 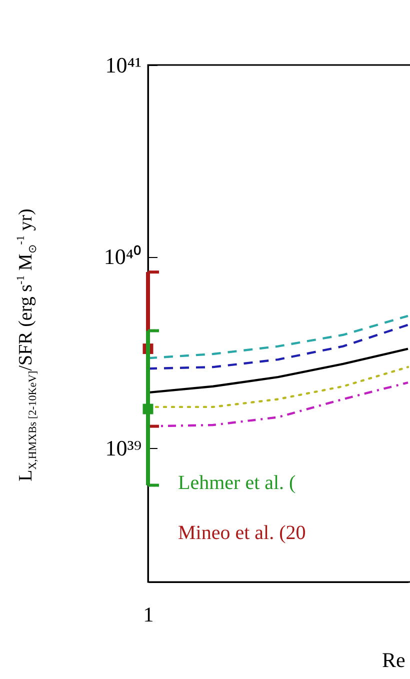 What do you see at coordinates (394, 660) in the screenshot?
I see `x-axis-title: Re` at bounding box center [394, 660].